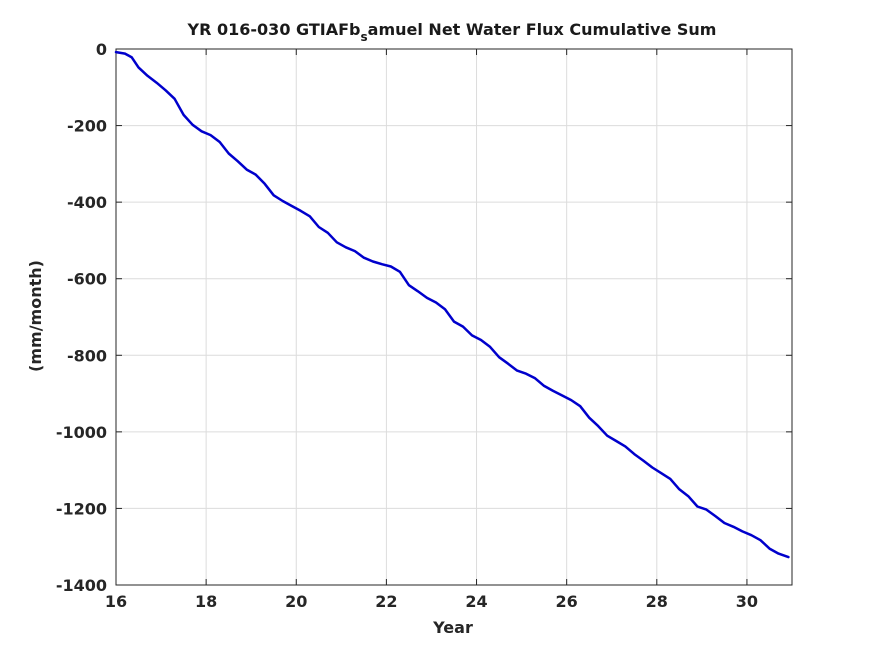 The height and width of the screenshot is (656, 875). What do you see at coordinates (101, 49) in the screenshot?
I see `y-tick-label: 0` at bounding box center [101, 49].